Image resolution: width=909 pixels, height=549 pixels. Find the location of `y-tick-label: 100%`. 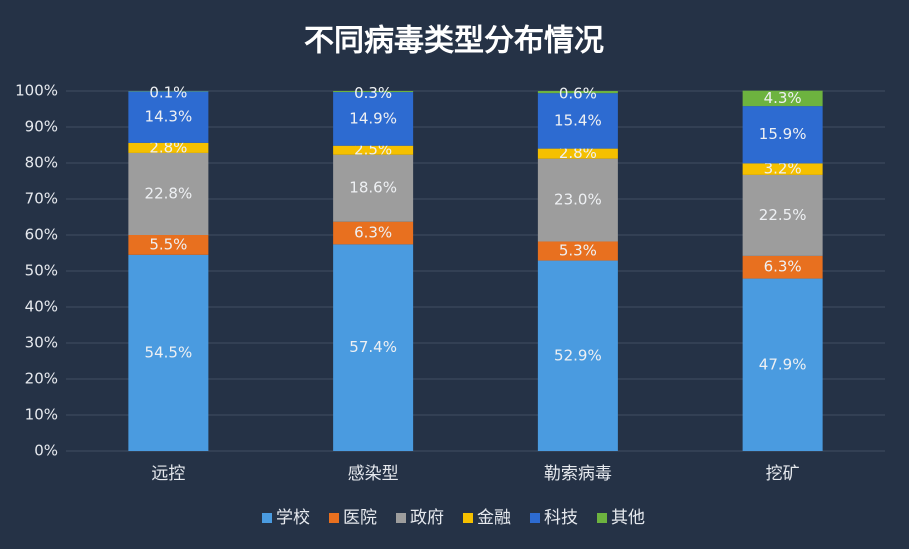

y-tick-label: 100% is located at coordinates (36, 91).